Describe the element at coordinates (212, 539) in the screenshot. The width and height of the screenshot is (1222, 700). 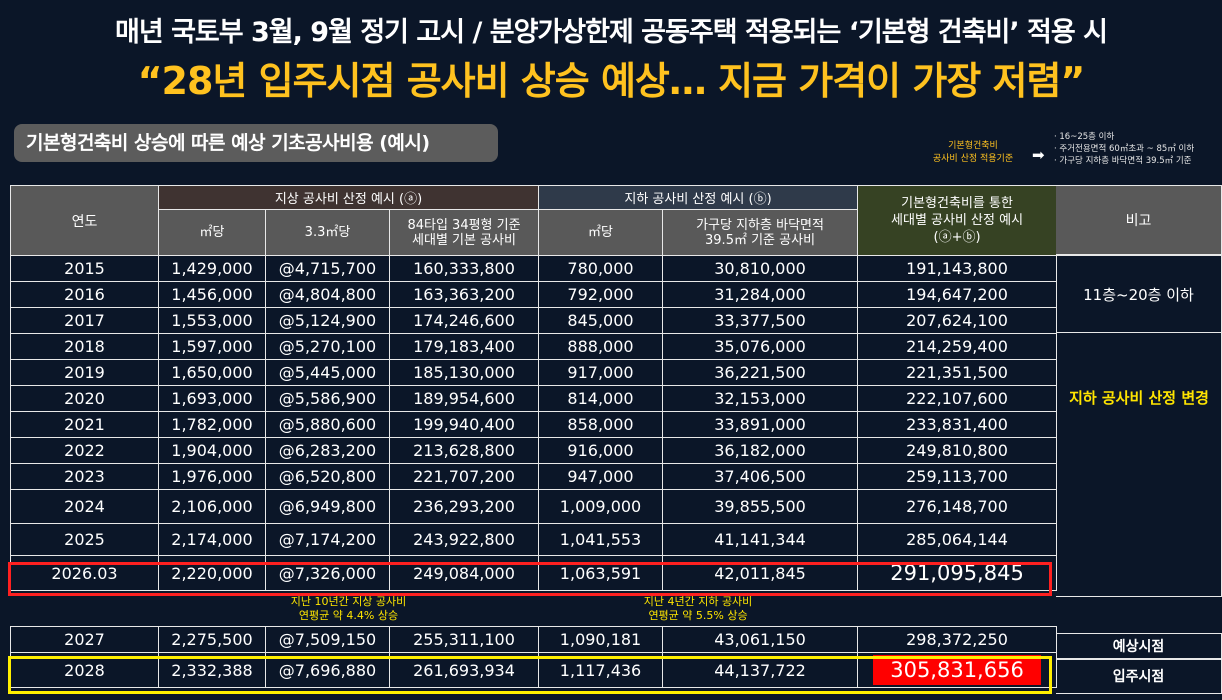
I see `cell-above-per-m2: 2,174,000` at that location.